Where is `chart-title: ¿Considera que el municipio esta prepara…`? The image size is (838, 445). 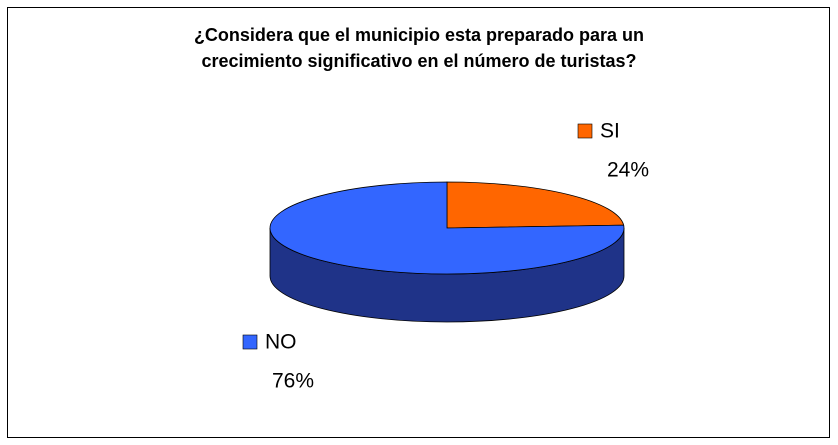
chart-title: ¿Considera que el municipio esta prepara… is located at coordinates (419, 48).